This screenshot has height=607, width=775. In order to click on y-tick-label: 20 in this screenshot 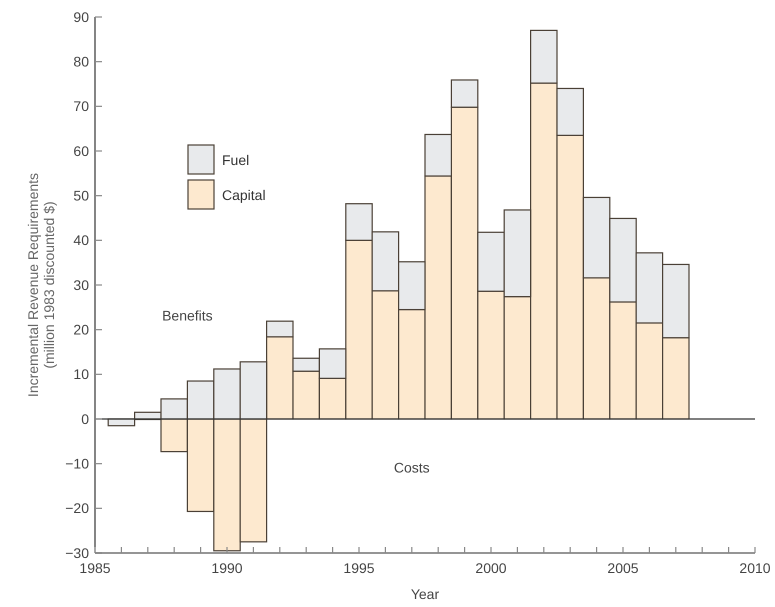, I will do `click(81, 330)`.